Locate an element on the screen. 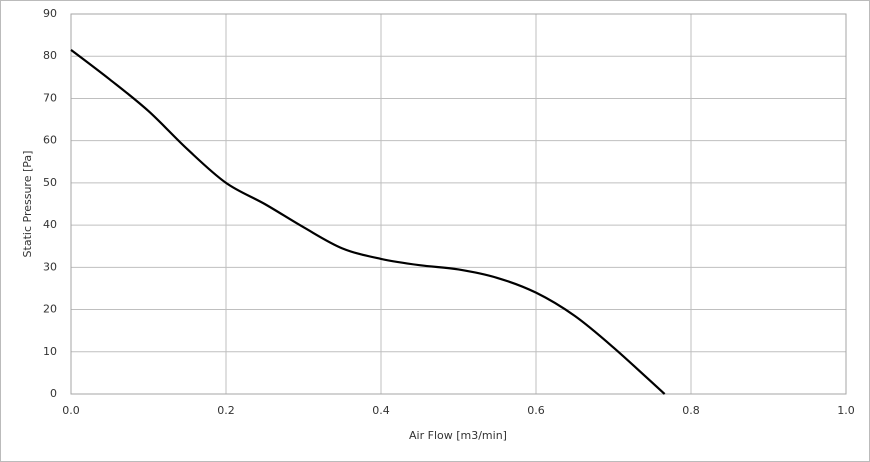 This screenshot has height=462, width=870. y-tick-label: 20 is located at coordinates (50, 309).